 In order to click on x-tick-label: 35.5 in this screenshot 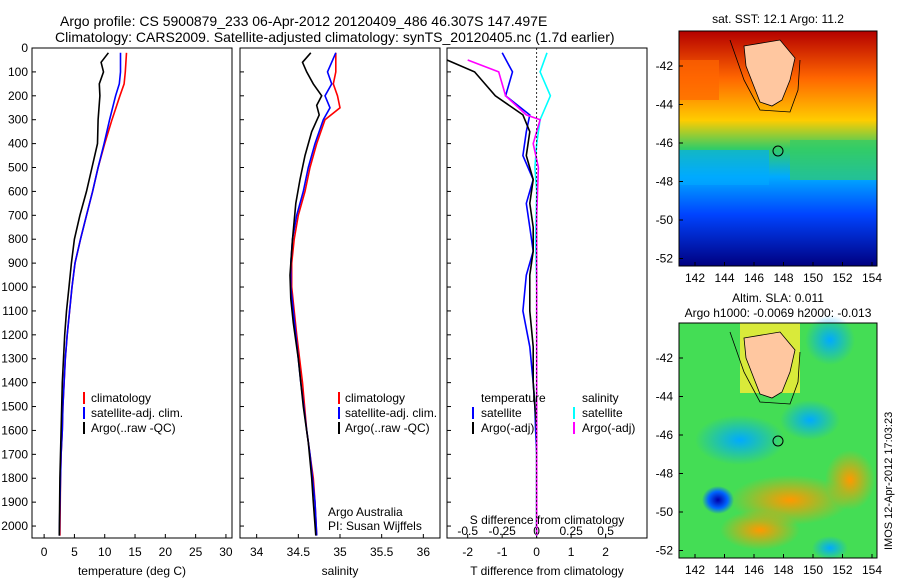, I will do `click(382, 552)`.